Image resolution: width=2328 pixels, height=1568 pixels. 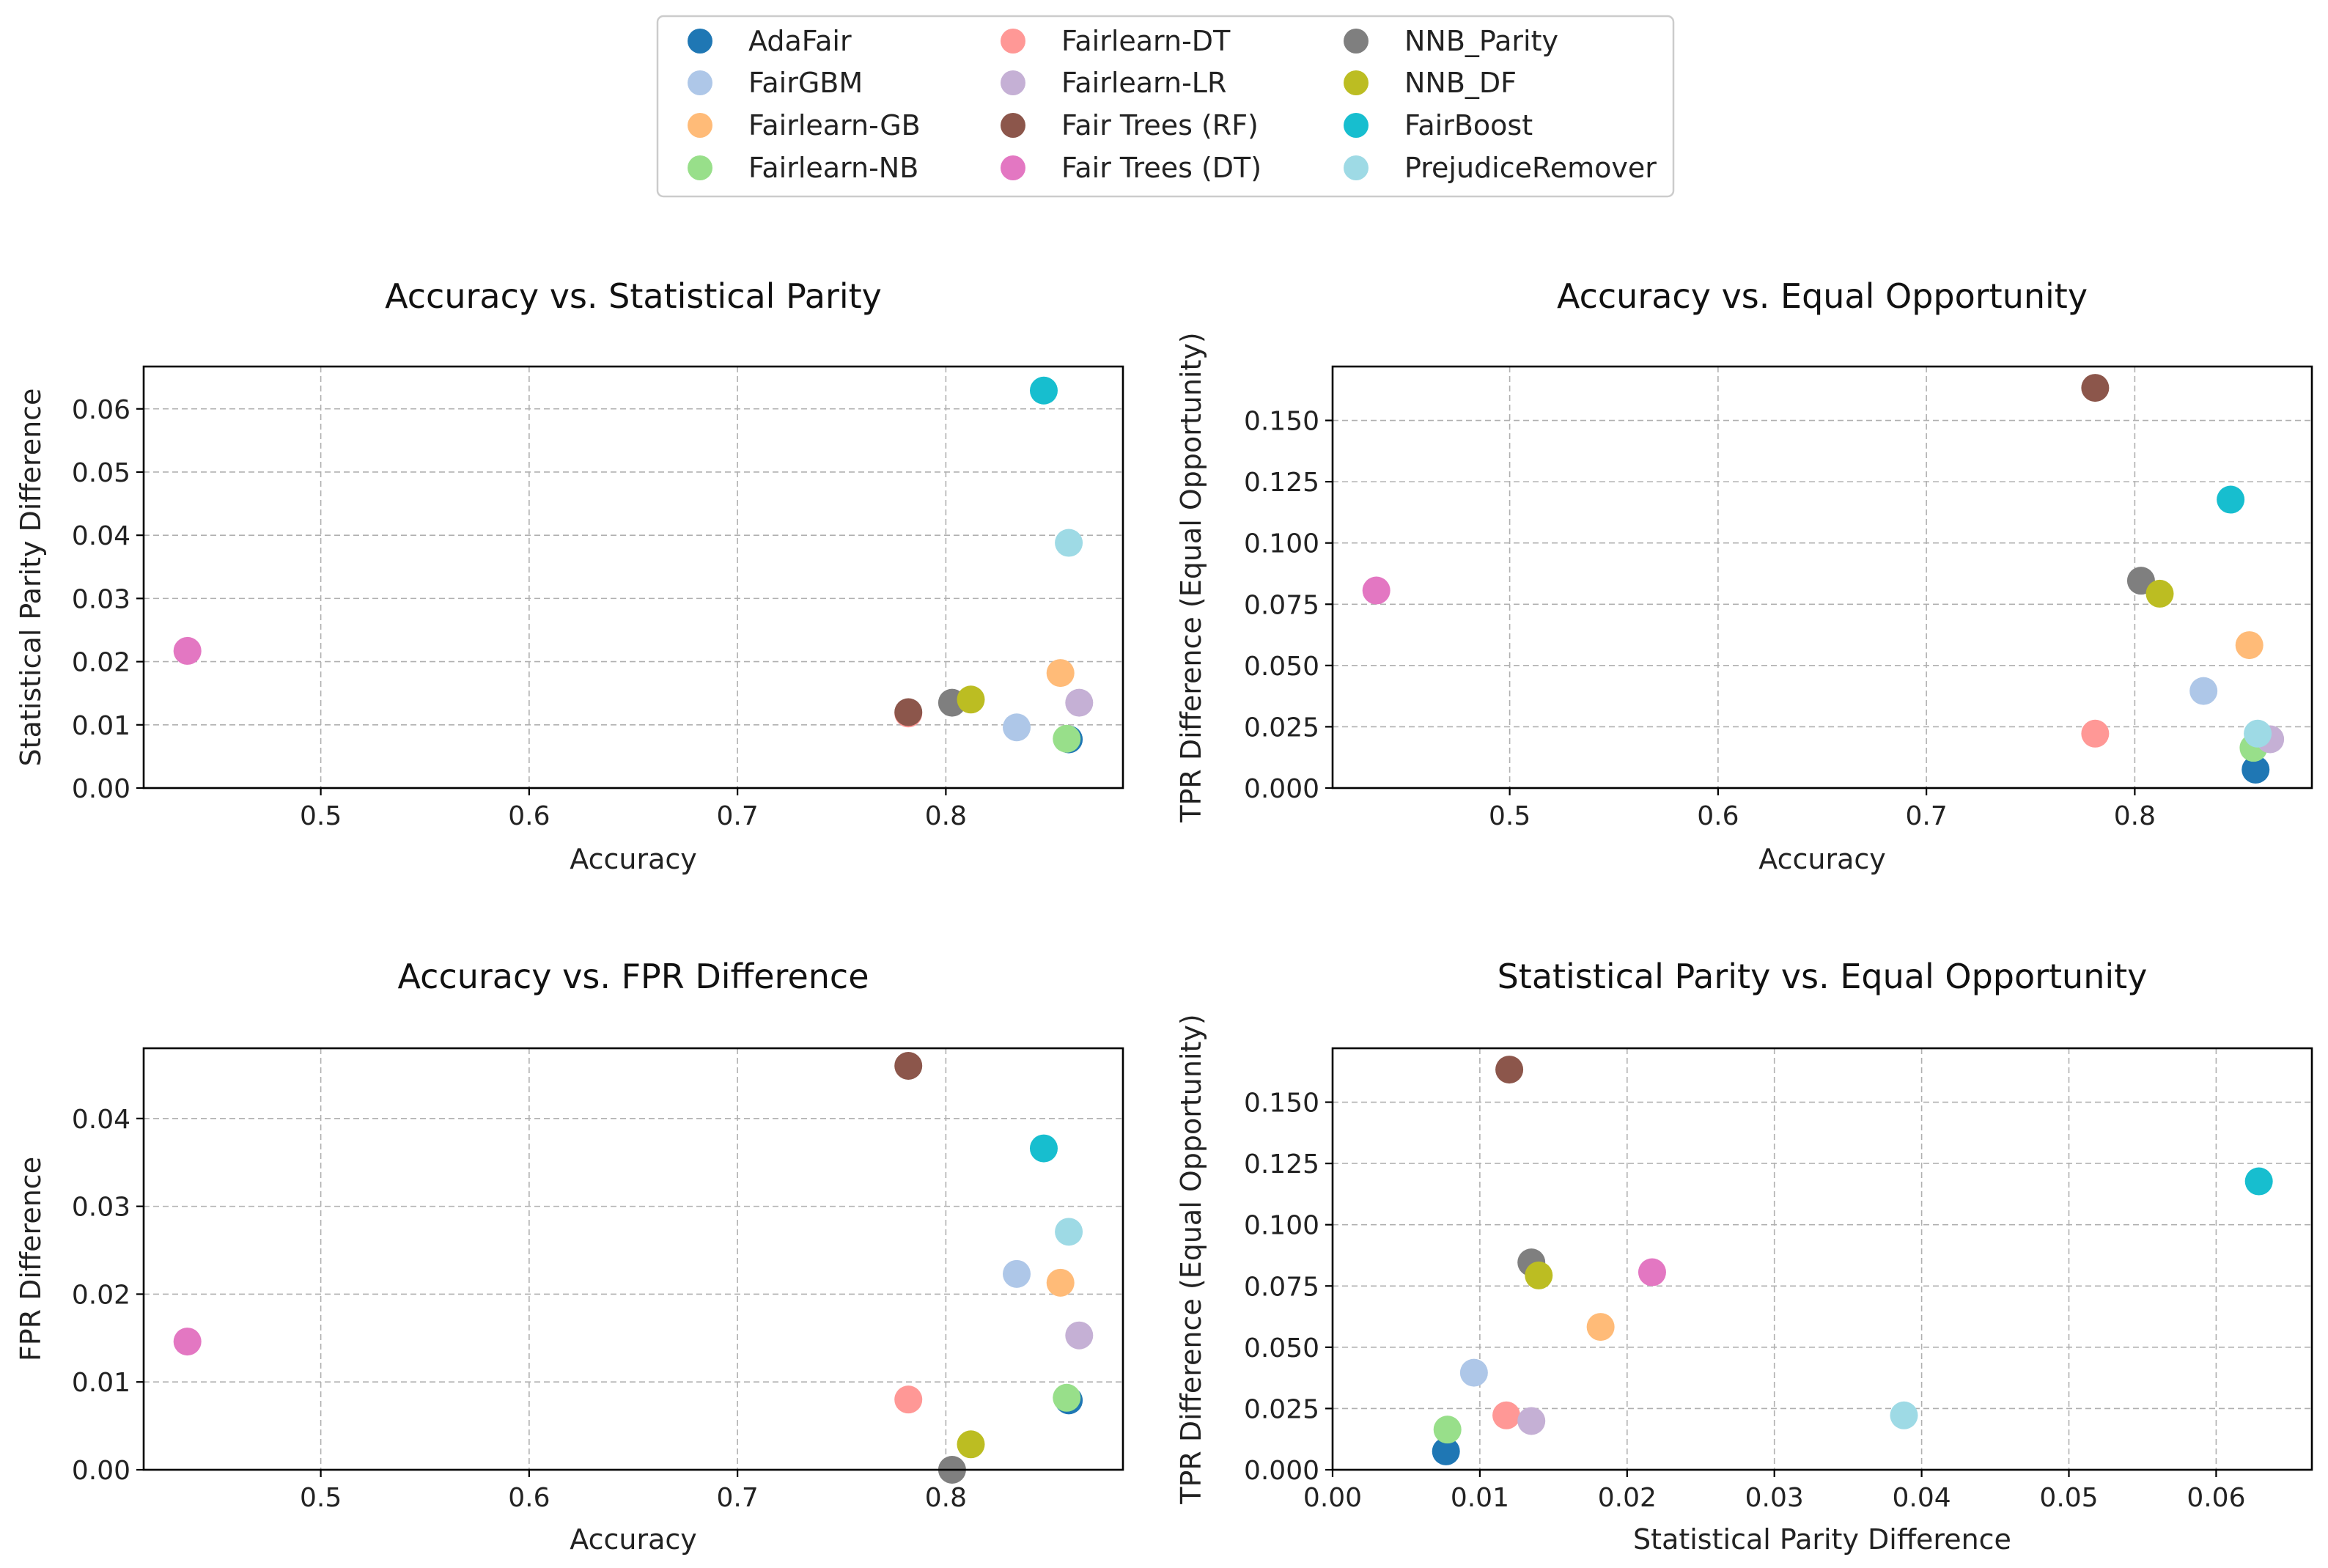 What do you see at coordinates (1356, 41) in the screenshot?
I see `legend-marker-nnb-parity` at bounding box center [1356, 41].